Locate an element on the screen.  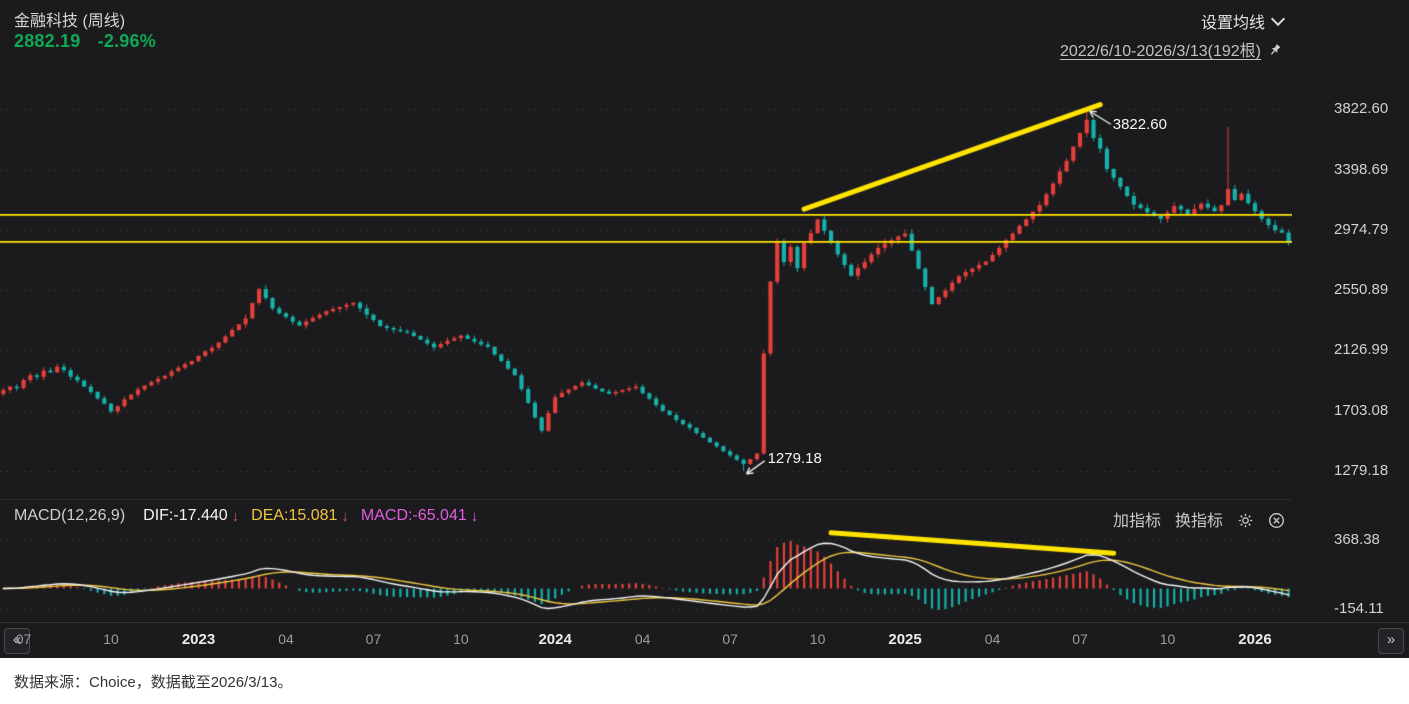
pin-icon is located at coordinates (1275, 50).